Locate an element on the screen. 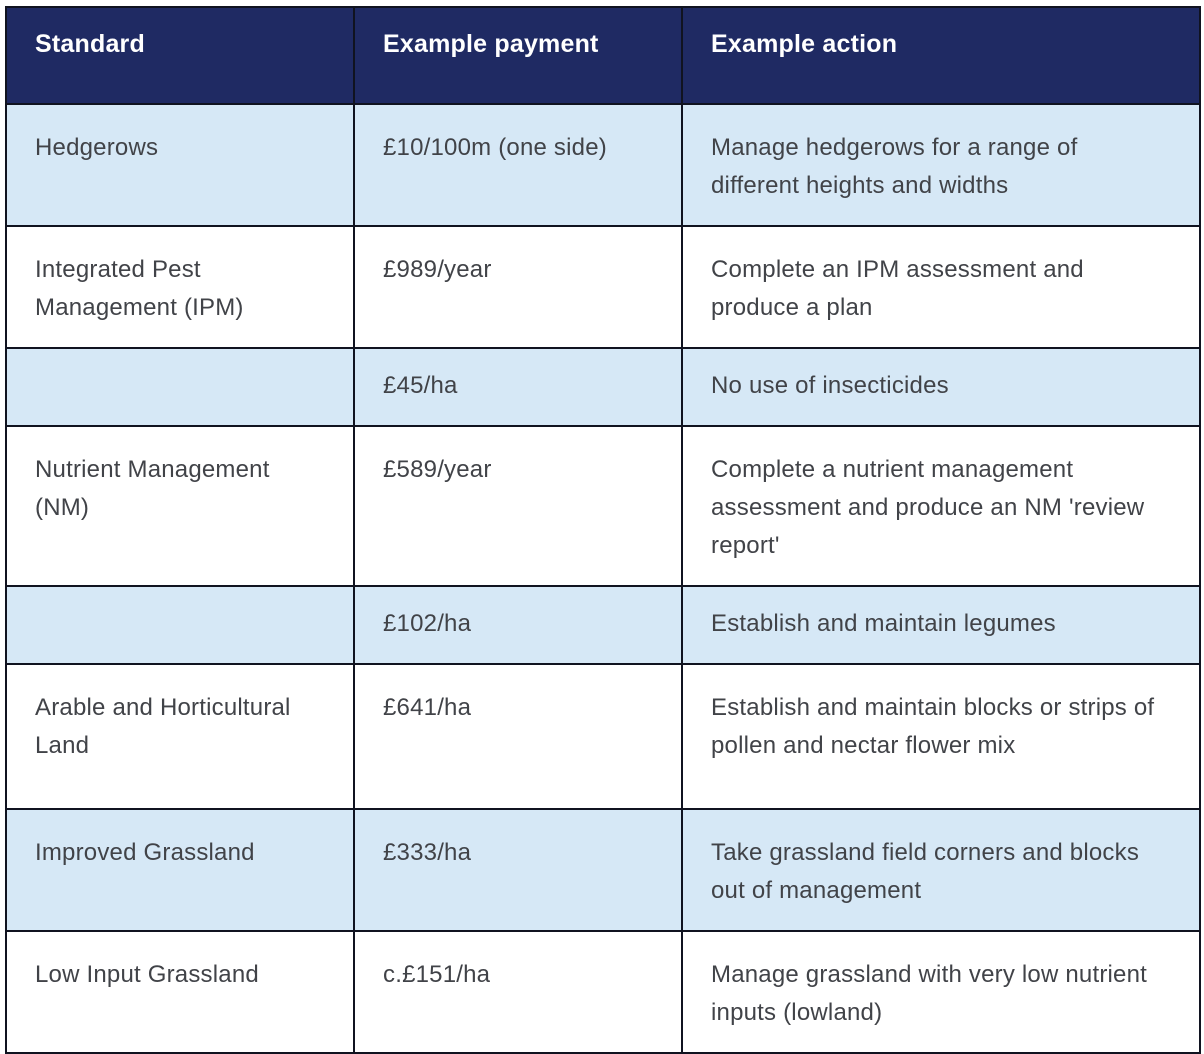  cell-payment: £989/year is located at coordinates (518, 287).